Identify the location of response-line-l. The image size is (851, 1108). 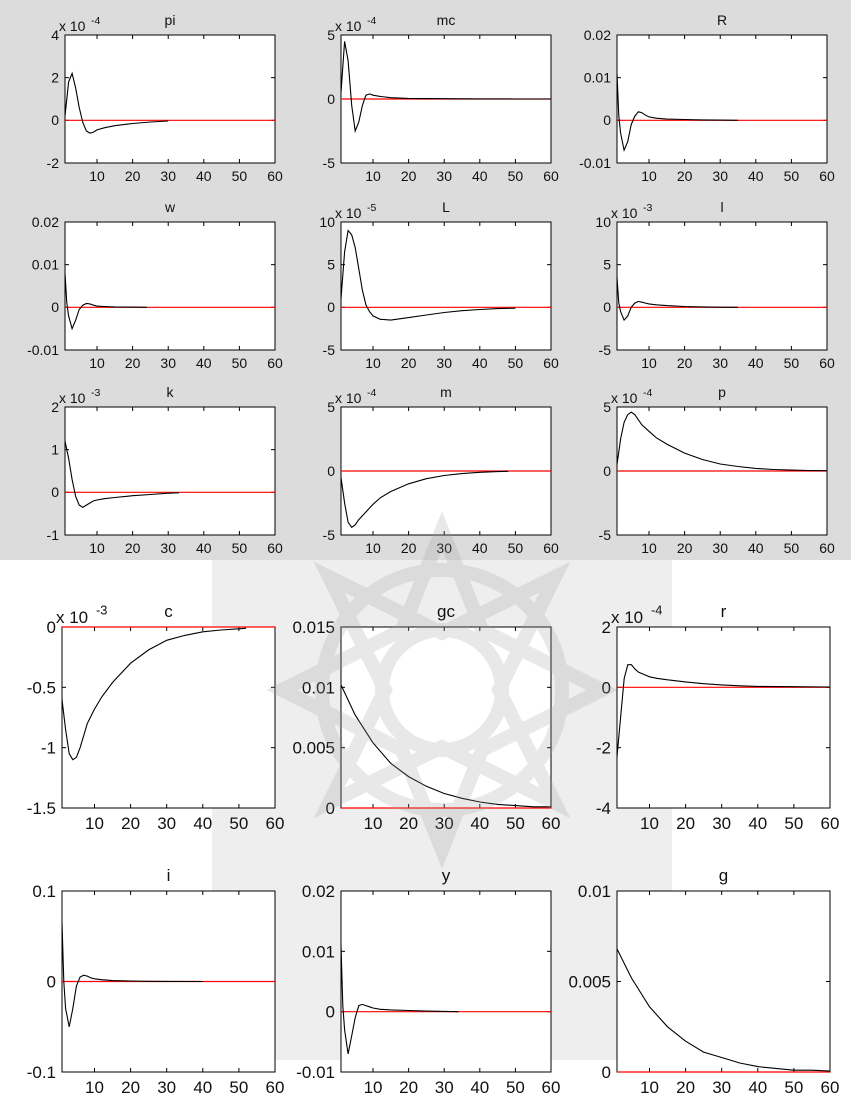
(677, 299).